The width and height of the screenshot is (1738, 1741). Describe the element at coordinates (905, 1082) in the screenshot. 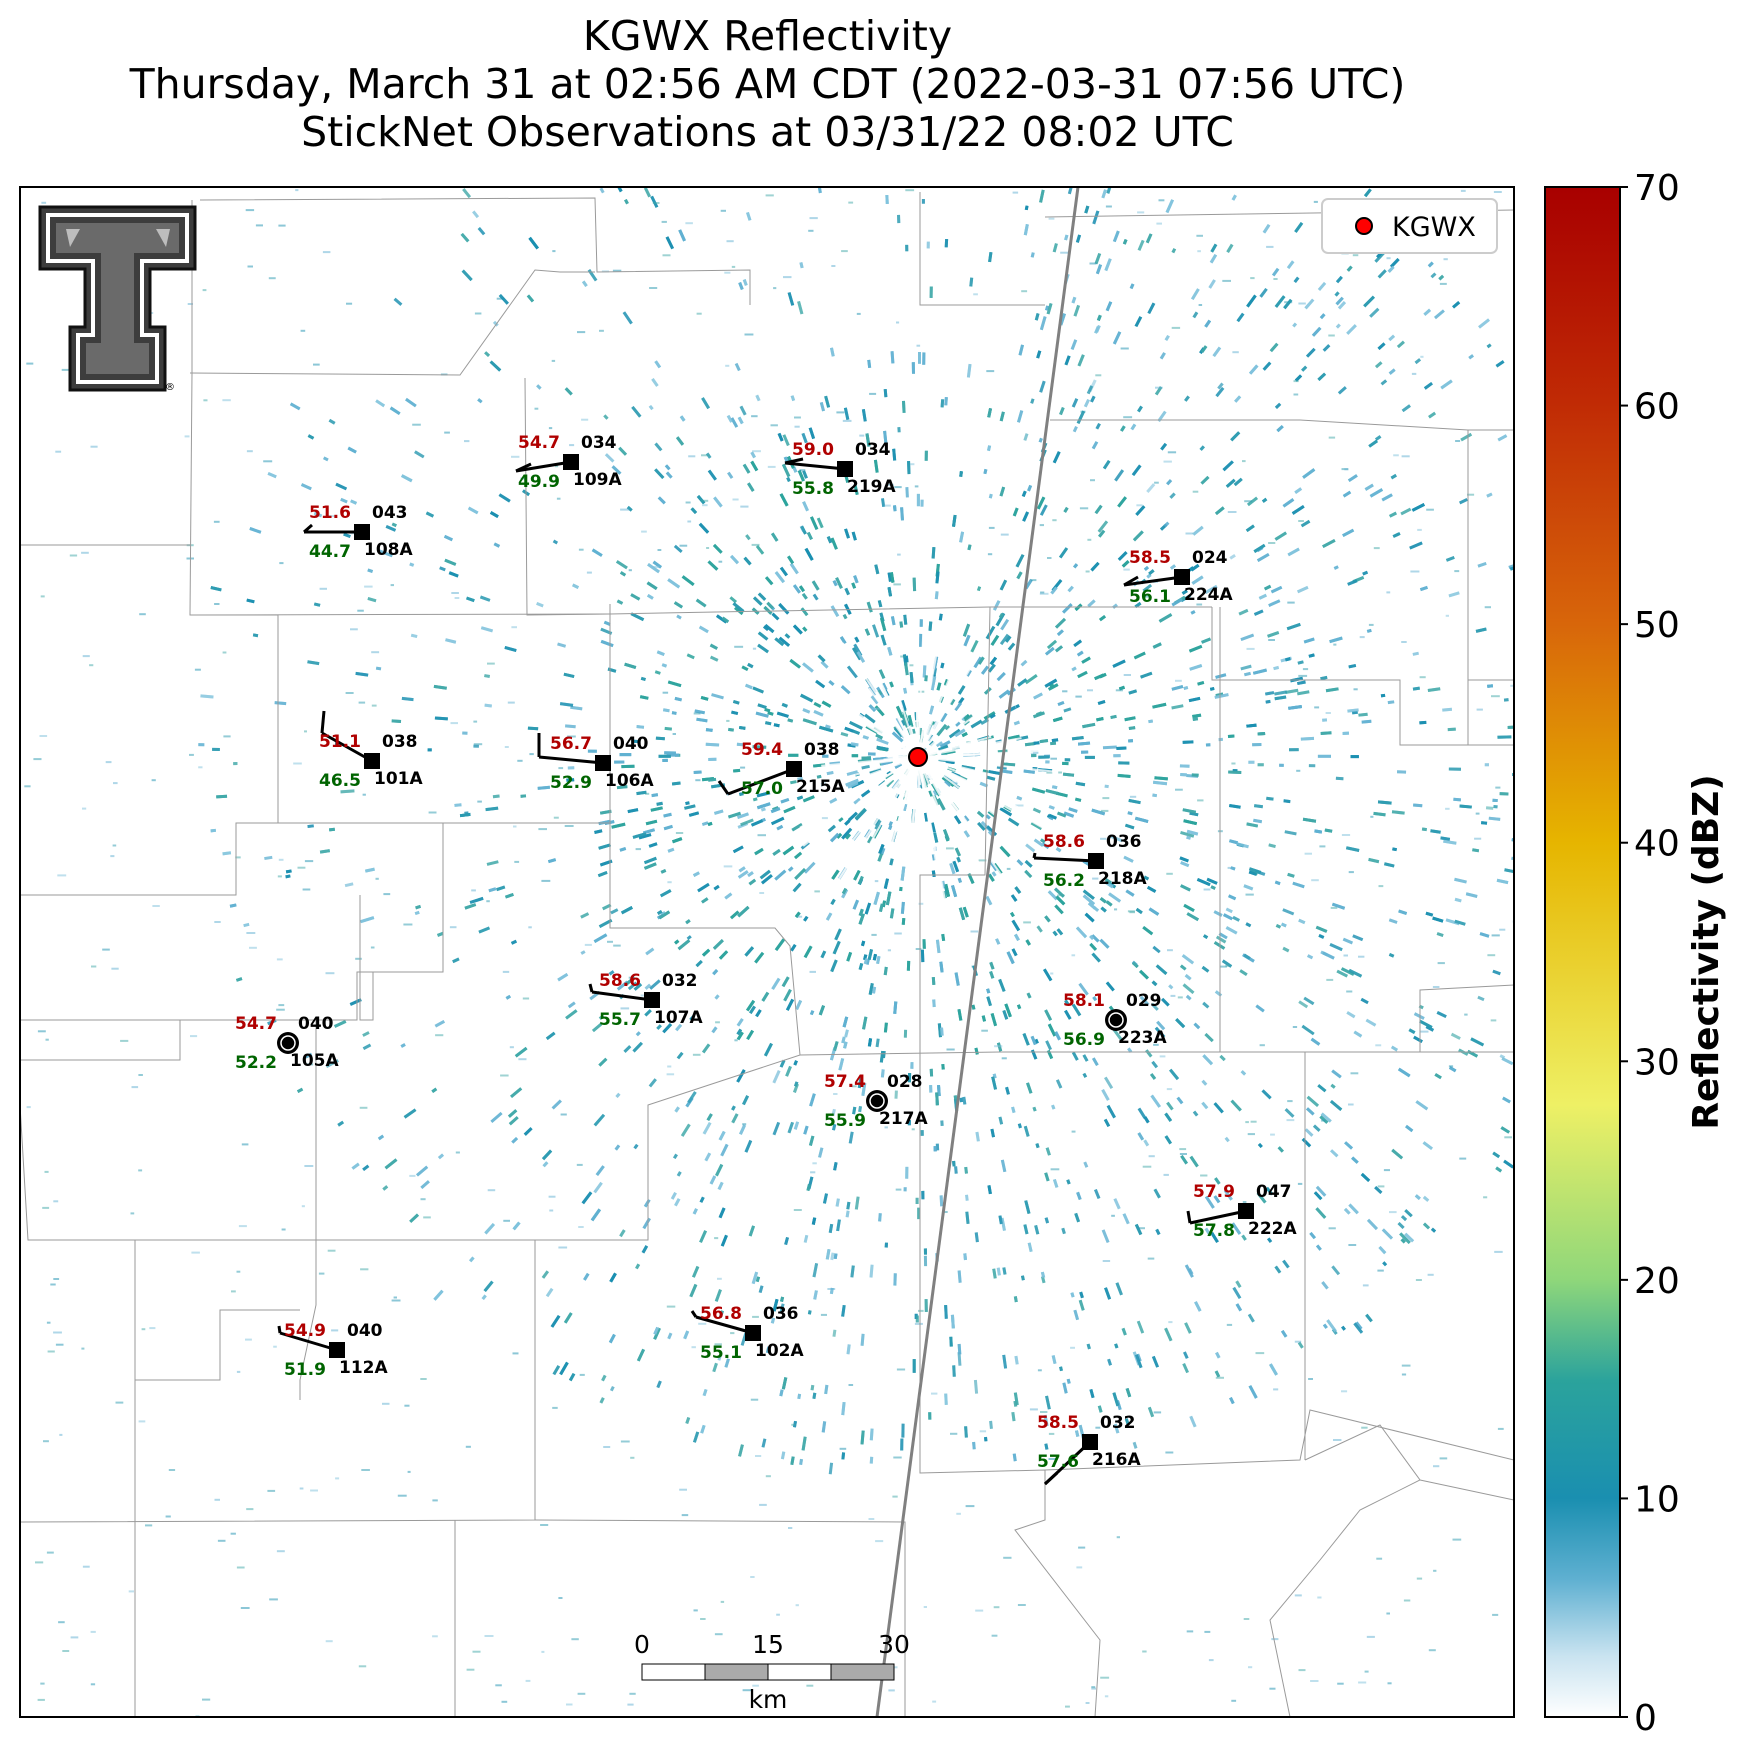

I see `station-wind-speed: 028` at that location.